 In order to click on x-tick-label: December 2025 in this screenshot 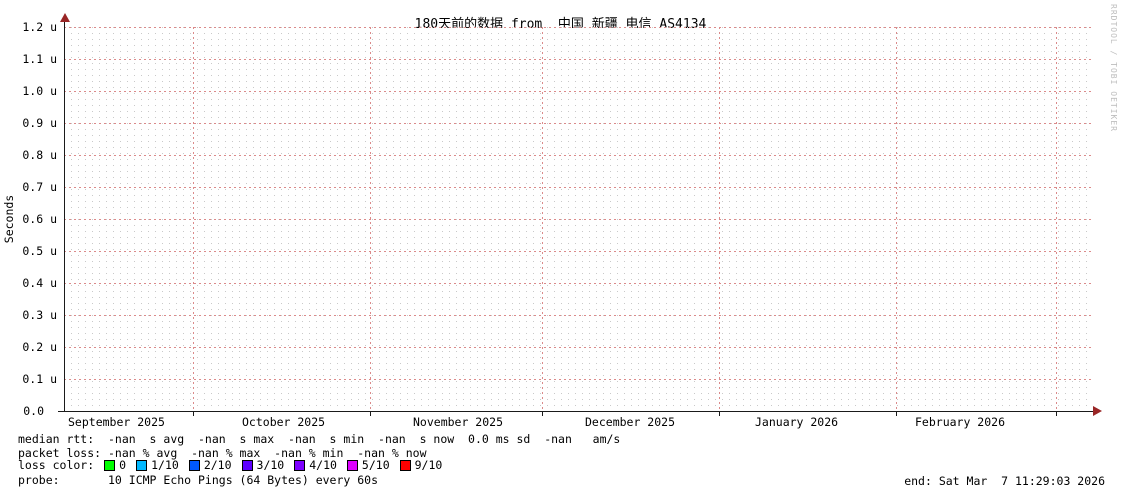, I will do `click(630, 422)`.